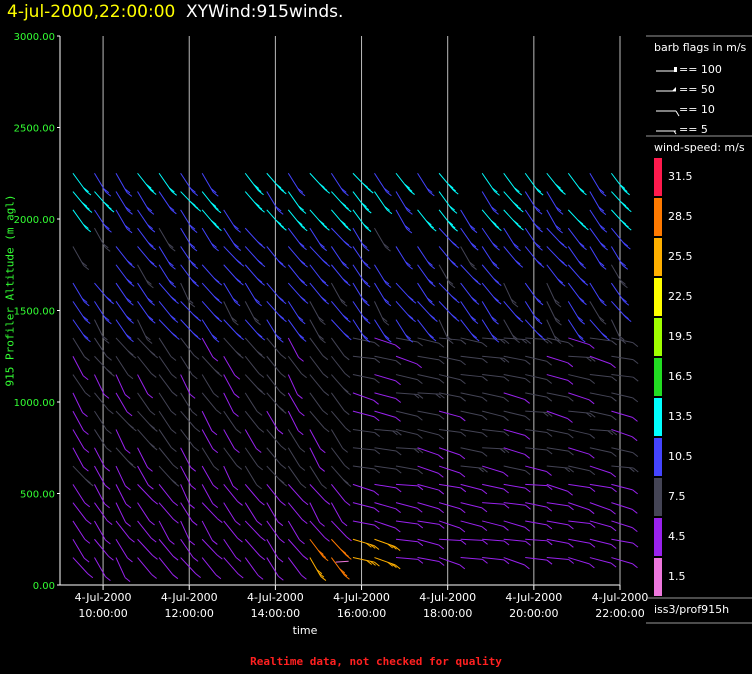  Describe the element at coordinates (680, 336) in the screenshot. I see `speed-legend-label: 19.5` at that location.